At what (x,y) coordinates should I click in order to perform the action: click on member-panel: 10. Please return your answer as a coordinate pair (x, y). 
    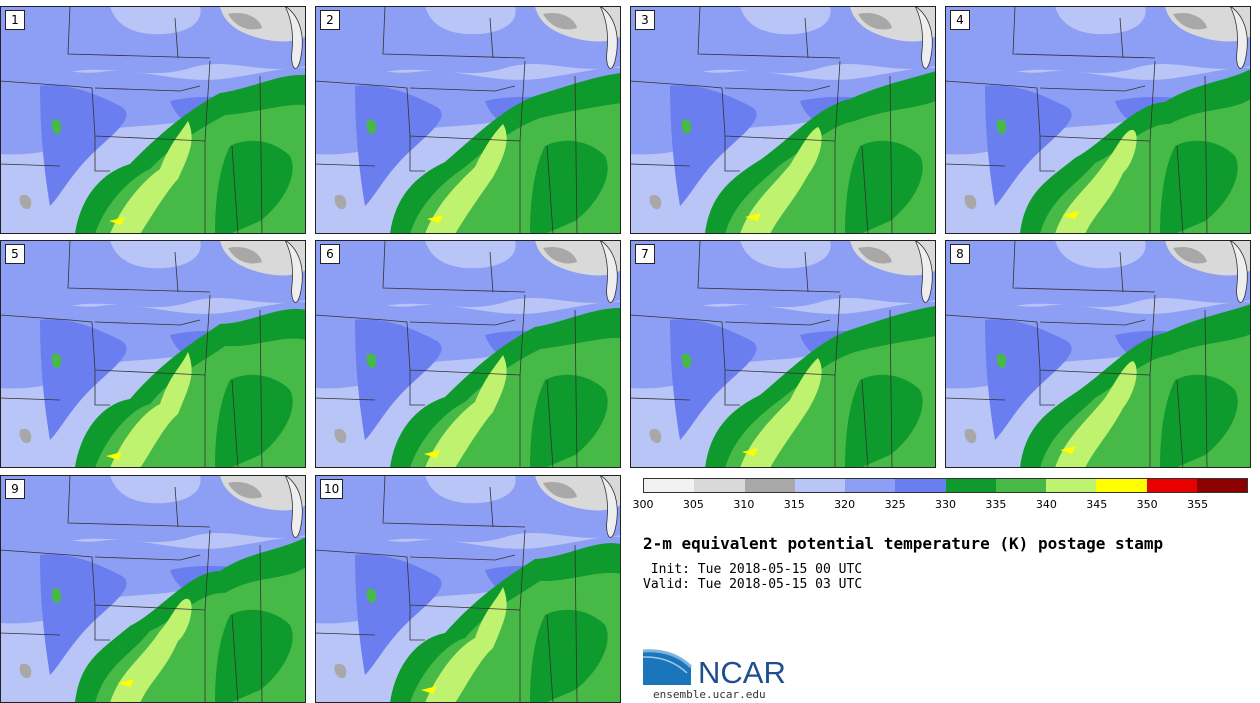
    Looking at the image, I should click on (468, 589).